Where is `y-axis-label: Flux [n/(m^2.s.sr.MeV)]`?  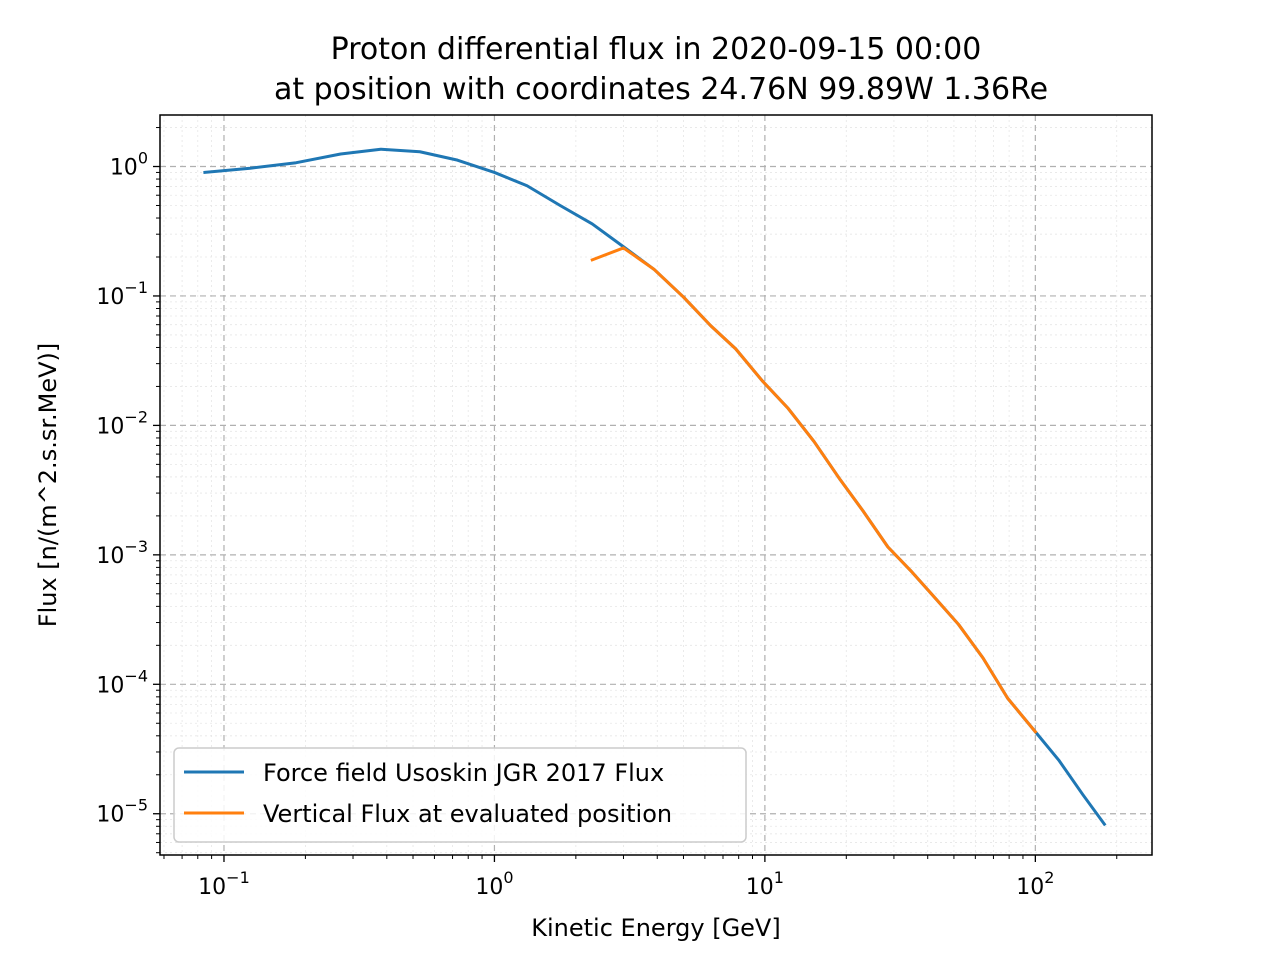 y-axis-label: Flux [n/(m^2.s.sr.MeV)] is located at coordinates (48, 485).